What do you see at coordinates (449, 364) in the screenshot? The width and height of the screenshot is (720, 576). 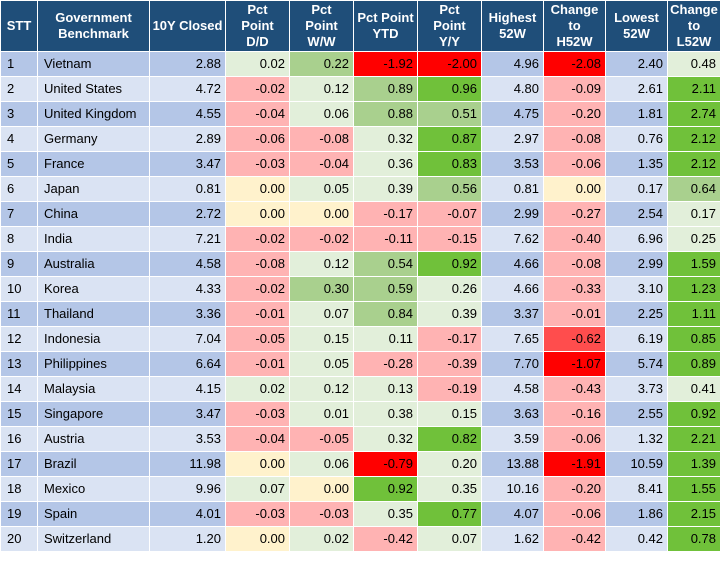 I see `cell-pct-point-yy: -0.39` at bounding box center [449, 364].